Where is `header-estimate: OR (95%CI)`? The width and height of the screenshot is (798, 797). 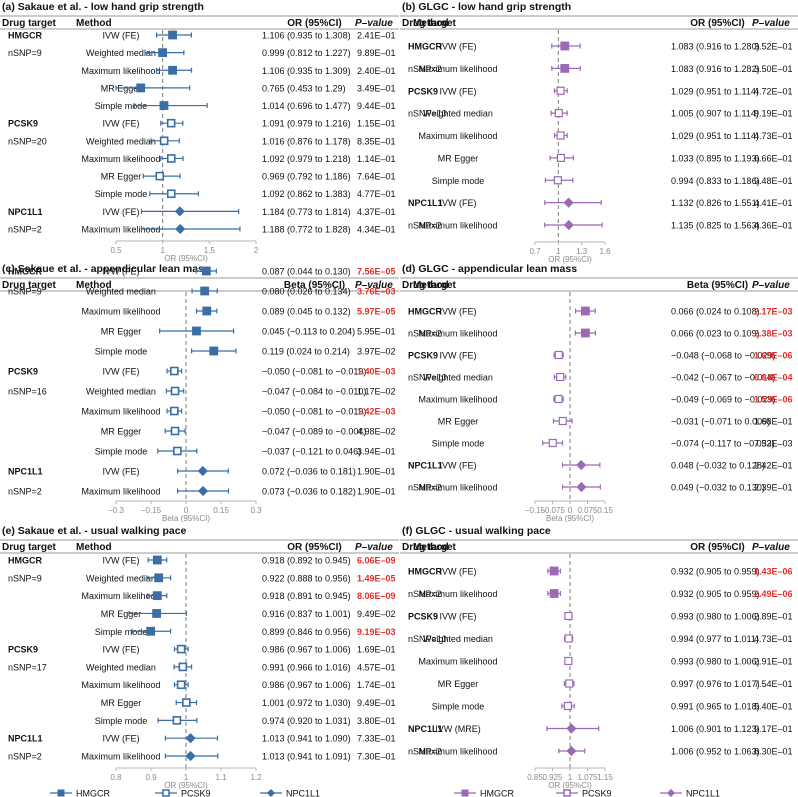 header-estimate: OR (95%CI) is located at coordinates (314, 547).